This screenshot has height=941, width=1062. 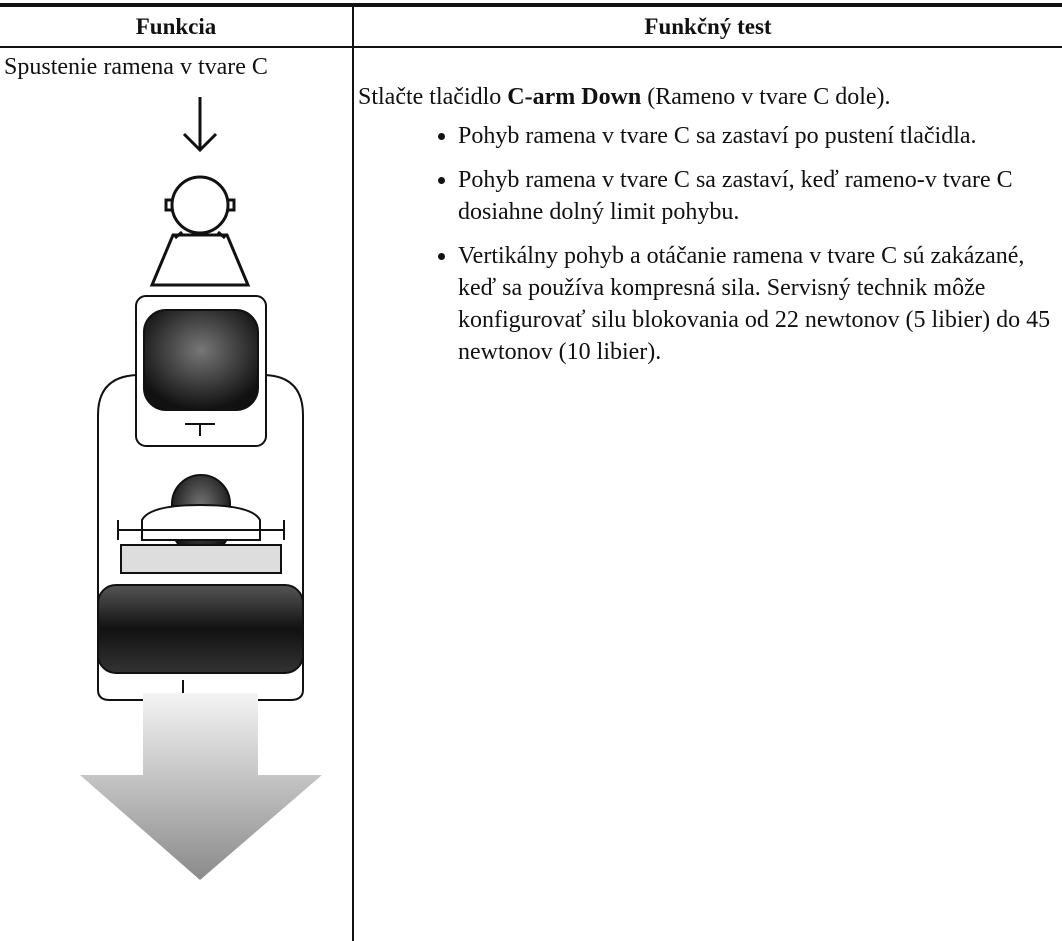 What do you see at coordinates (136, 67) in the screenshot?
I see `function-cell: Spustenie ramena v tvare C` at bounding box center [136, 67].